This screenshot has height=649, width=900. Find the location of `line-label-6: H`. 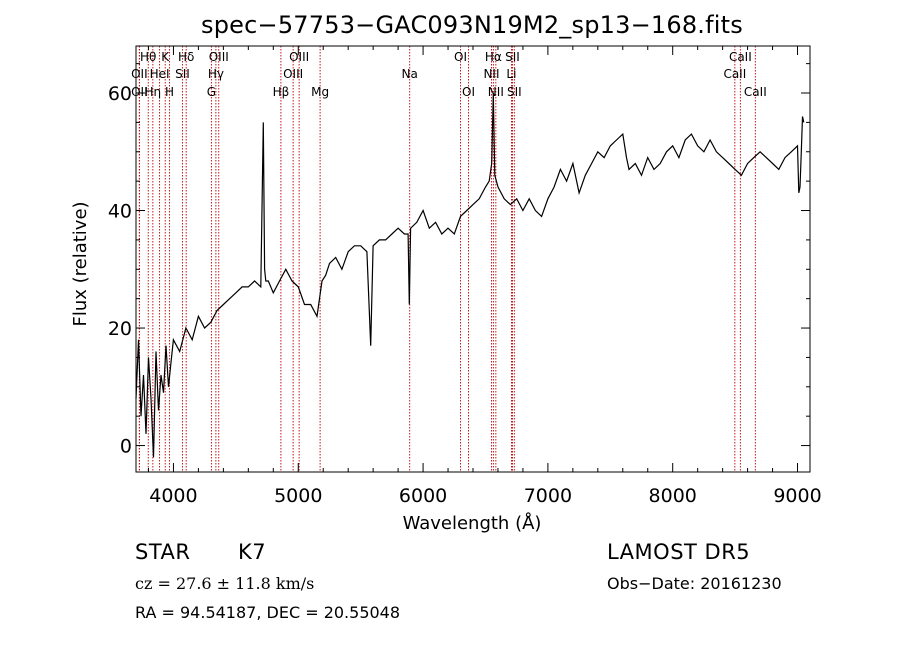

line-label-6: H is located at coordinates (169, 92).